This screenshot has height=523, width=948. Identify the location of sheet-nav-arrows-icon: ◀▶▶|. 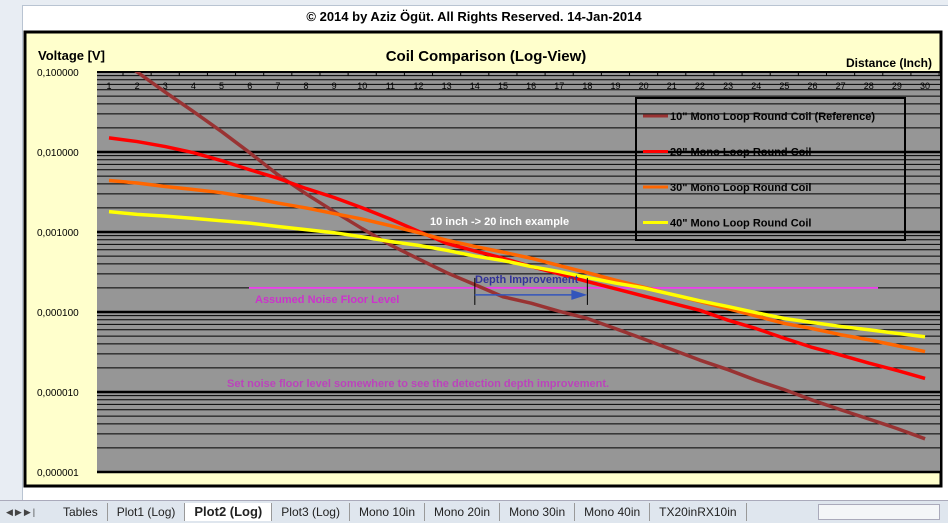
(22, 511).